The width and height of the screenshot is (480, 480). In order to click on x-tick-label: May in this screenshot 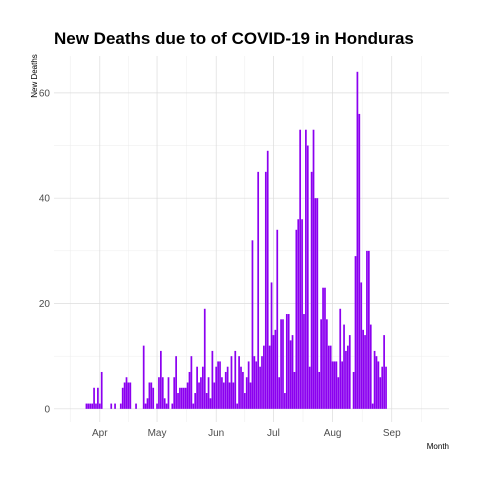, I will do `click(157, 433)`.